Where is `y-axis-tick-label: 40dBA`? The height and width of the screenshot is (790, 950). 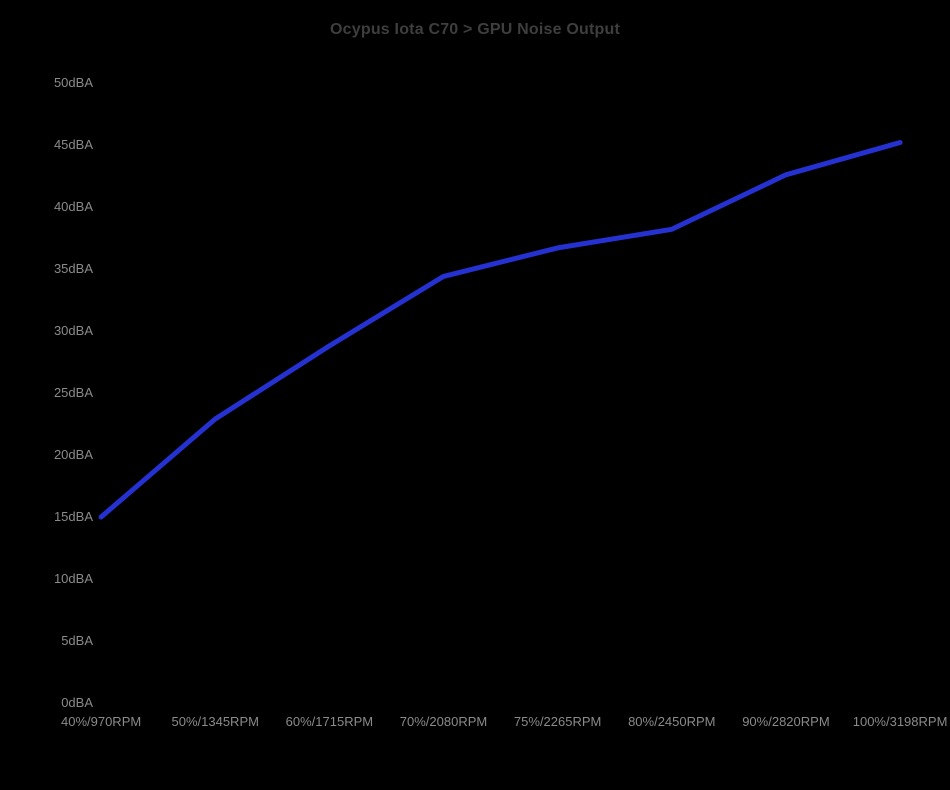
y-axis-tick-label: 40dBA is located at coordinates (73, 206).